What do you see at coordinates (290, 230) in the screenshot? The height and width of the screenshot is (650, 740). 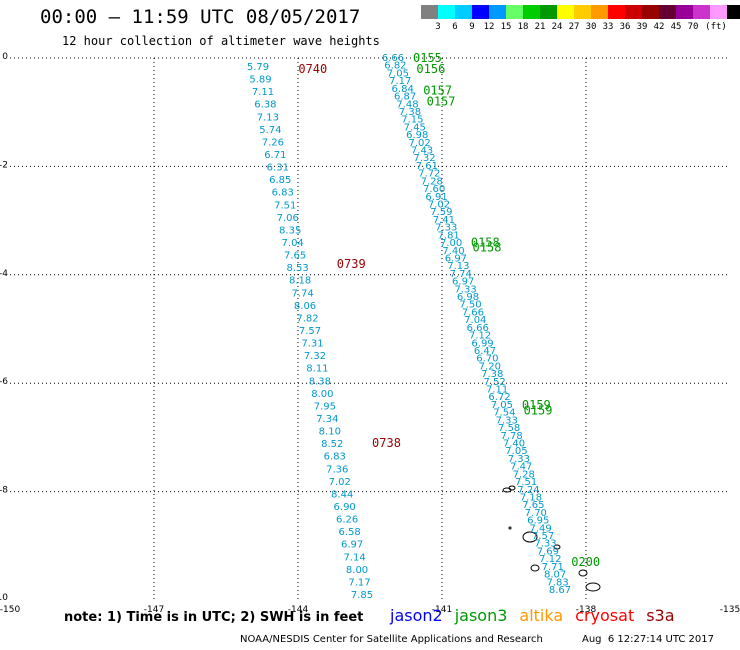 I see `swh-value: 8.35` at bounding box center [290, 230].